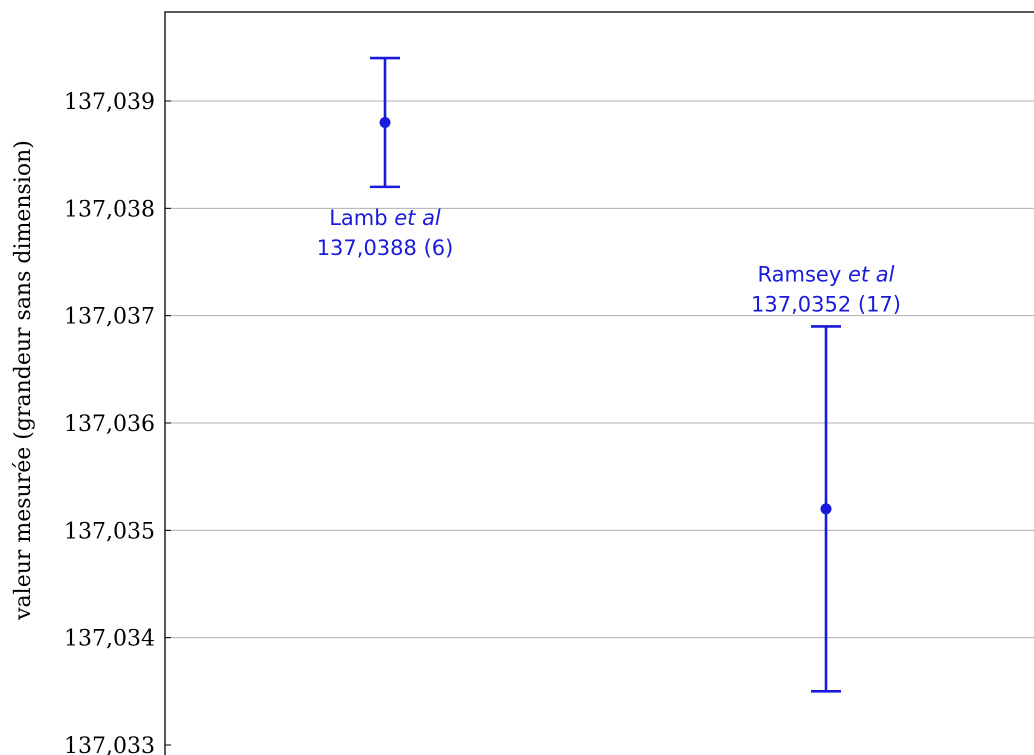 The width and height of the screenshot is (1034, 755). Describe the element at coordinates (385, 159) in the screenshot. I see `data-point-lamb: Lamb et al 137,0388 (6)` at that location.